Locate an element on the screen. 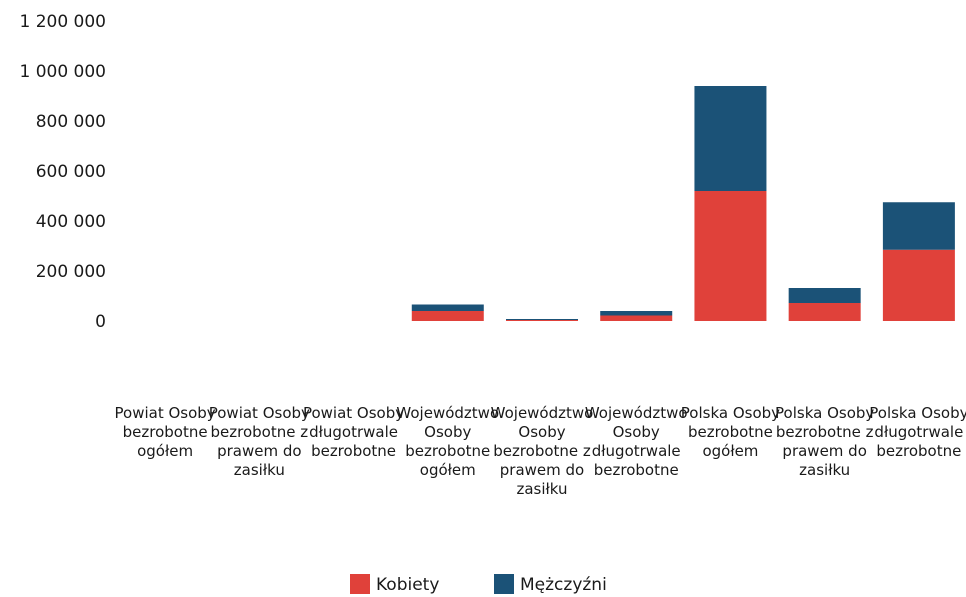 Image resolution: width=966 pixels, height=597 pixels. legend: Kobiety Mężczyźni is located at coordinates (478, 584).